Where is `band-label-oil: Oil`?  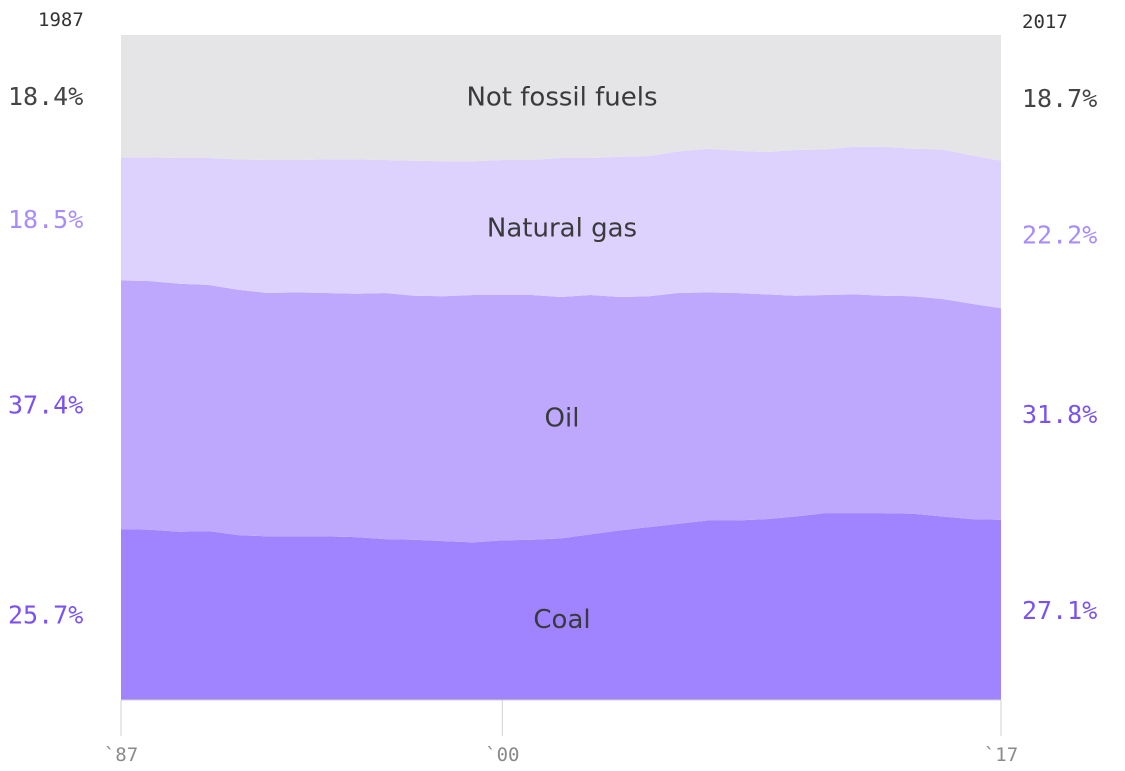
band-label-oil: Oil is located at coordinates (562, 419).